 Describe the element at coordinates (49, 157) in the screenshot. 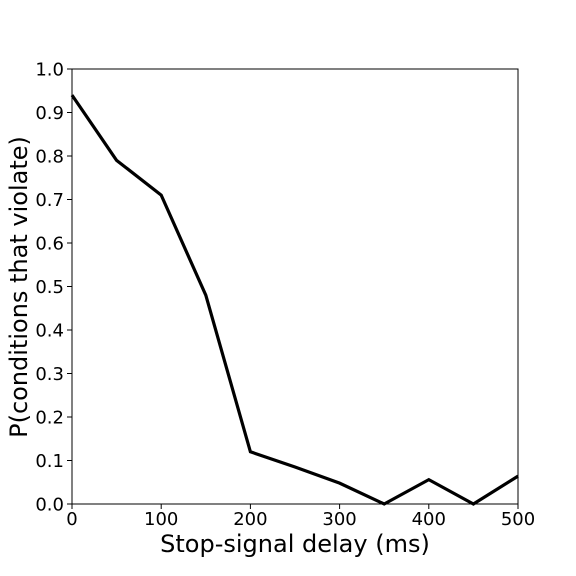

I see `y-tick-label: 0.8` at that location.